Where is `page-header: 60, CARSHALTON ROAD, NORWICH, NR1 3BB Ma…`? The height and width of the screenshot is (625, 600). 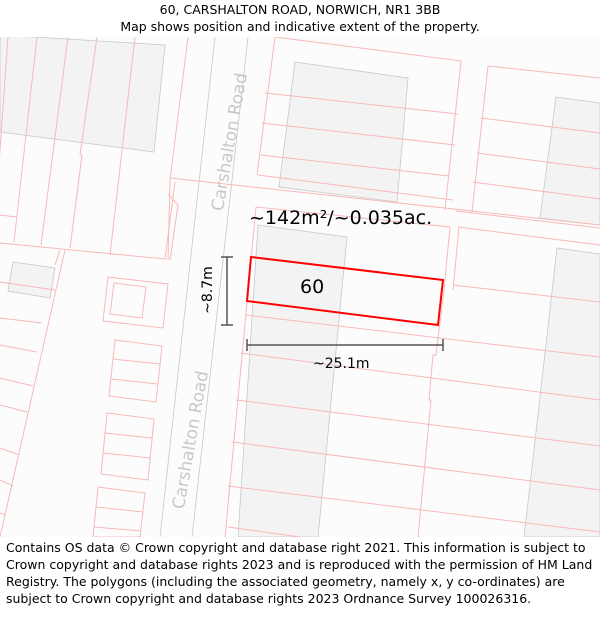 page-header: 60, CARSHALTON ROAD, NORWICH, NR1 3BB Ma… is located at coordinates (300, 19).